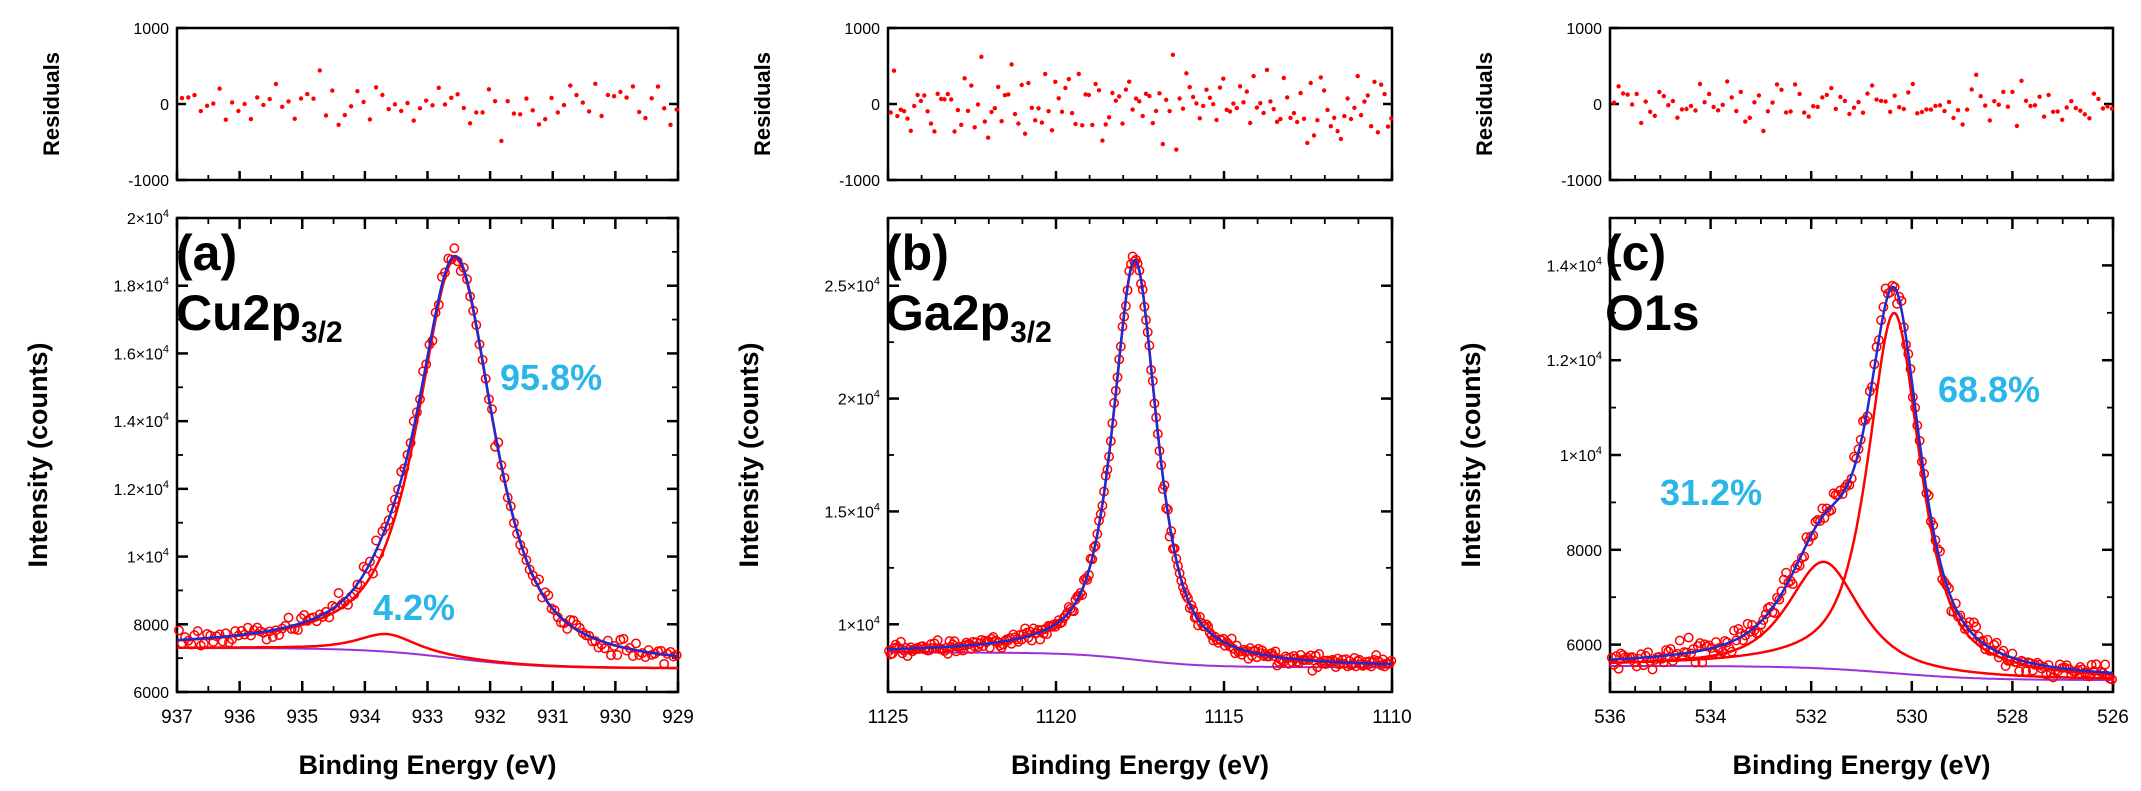  Describe the element at coordinates (302, 717) in the screenshot. I see `x-tick-label: 935` at that location.